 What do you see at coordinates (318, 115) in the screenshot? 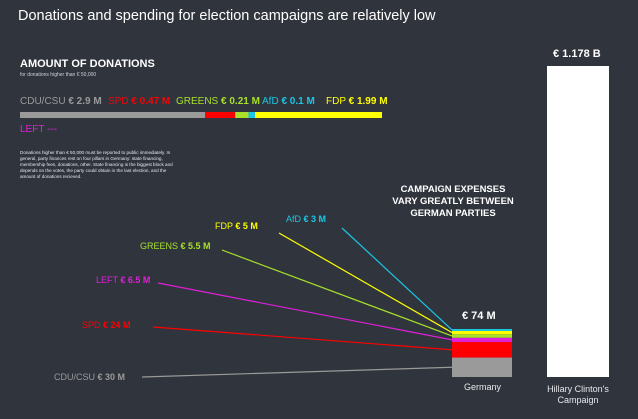
I see `donation-segment-fdp` at bounding box center [318, 115].